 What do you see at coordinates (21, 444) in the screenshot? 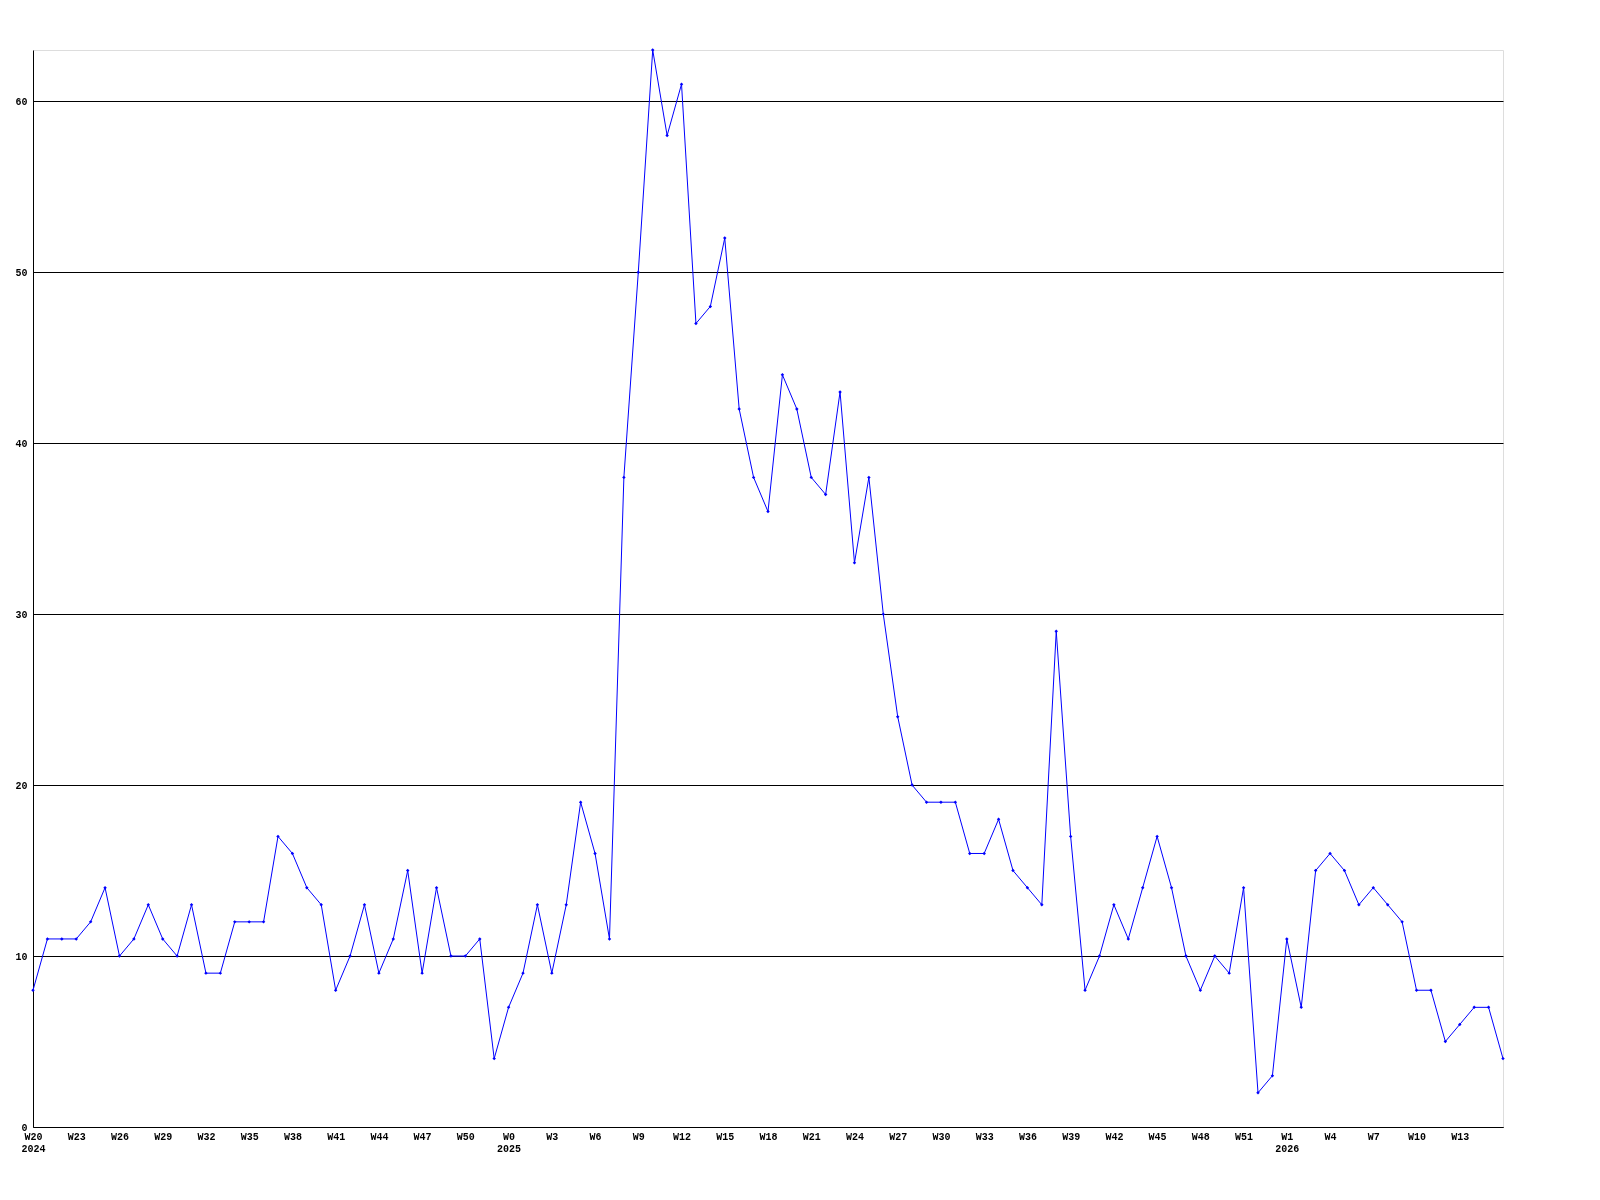
I see `y-tick-label: 40` at bounding box center [21, 444].